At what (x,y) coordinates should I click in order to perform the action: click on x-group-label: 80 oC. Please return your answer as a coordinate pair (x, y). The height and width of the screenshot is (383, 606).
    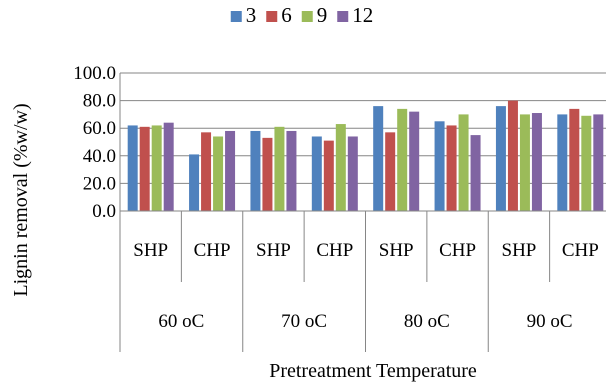
    Looking at the image, I should click on (427, 321).